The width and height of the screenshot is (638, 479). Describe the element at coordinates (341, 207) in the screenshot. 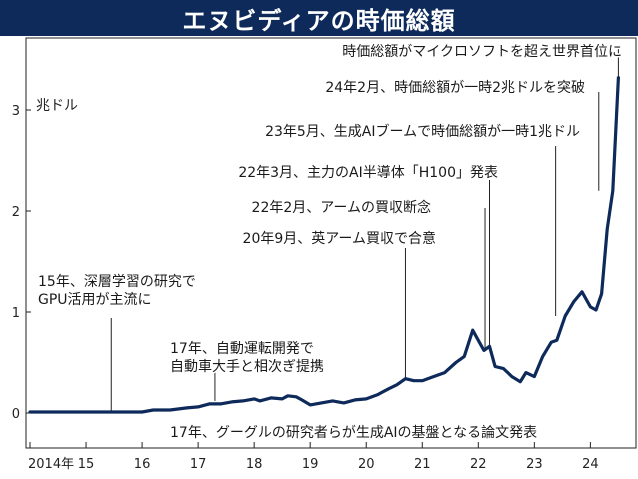

I see `annotation-text: 22年2月、アームの買収断念` at that location.